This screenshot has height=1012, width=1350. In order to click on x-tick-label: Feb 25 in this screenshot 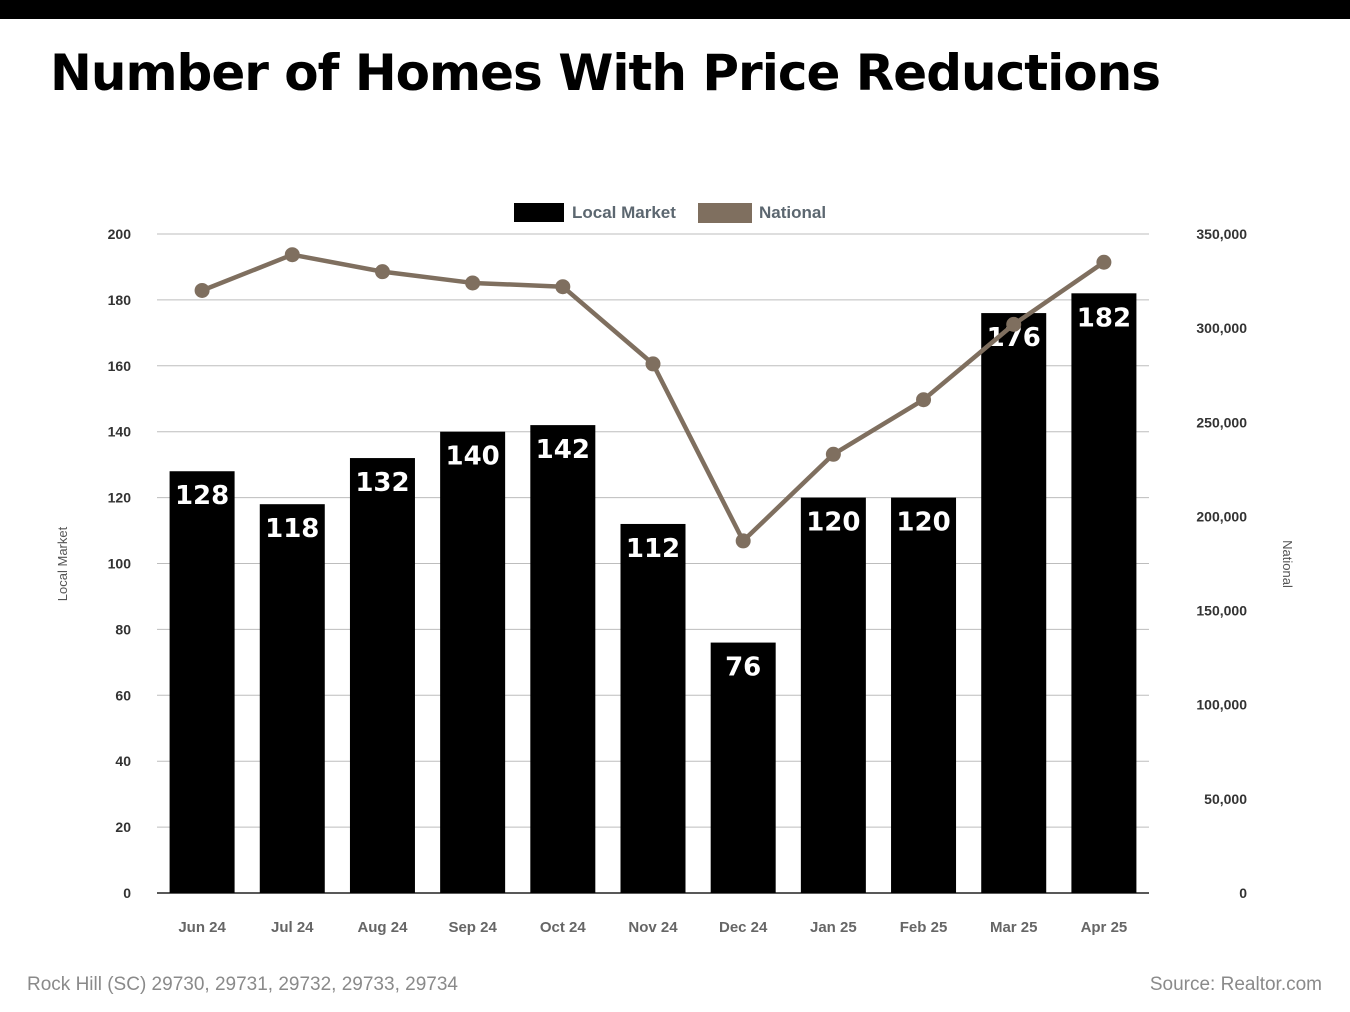, I will do `click(924, 927)`.